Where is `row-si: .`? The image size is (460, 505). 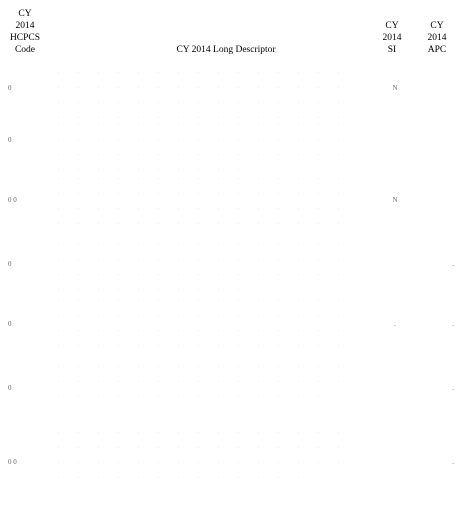
row-si: . is located at coordinates (395, 324).